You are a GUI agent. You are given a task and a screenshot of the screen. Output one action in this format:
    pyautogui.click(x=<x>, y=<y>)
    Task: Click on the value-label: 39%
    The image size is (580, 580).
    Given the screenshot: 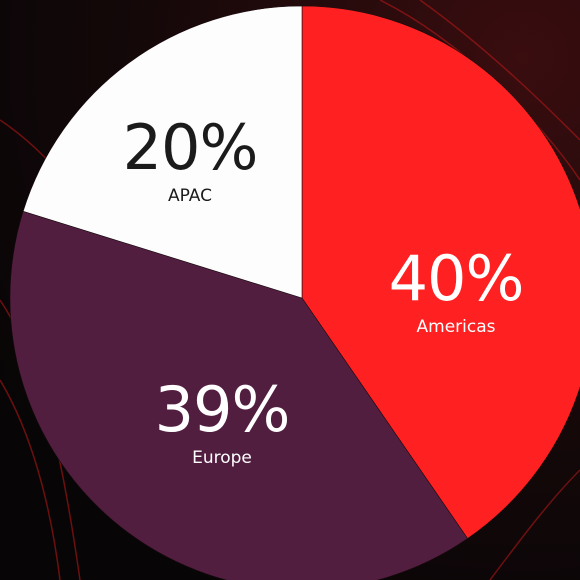 What is the action you would take?
    pyautogui.click(x=222, y=409)
    